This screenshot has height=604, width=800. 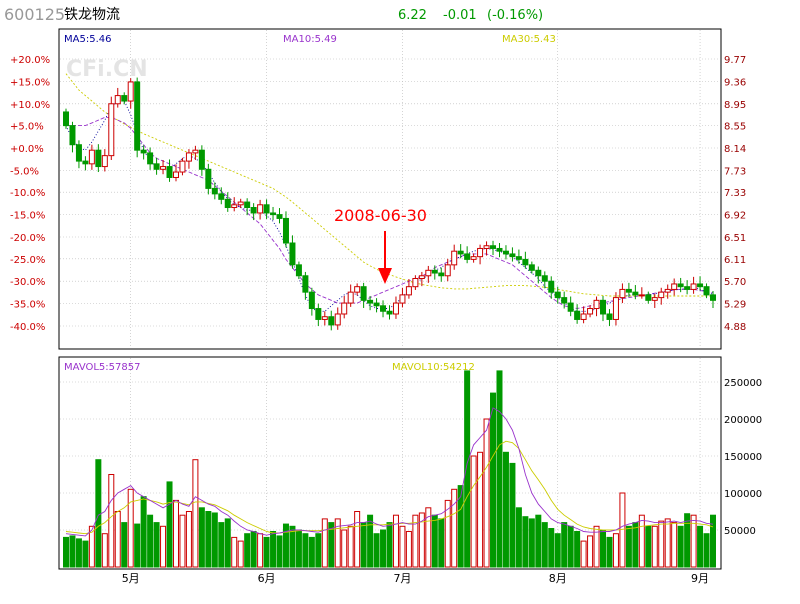 What do you see at coordinates (735, 260) in the screenshot?
I see `y-right-tick-label: 6.11` at bounding box center [735, 260].